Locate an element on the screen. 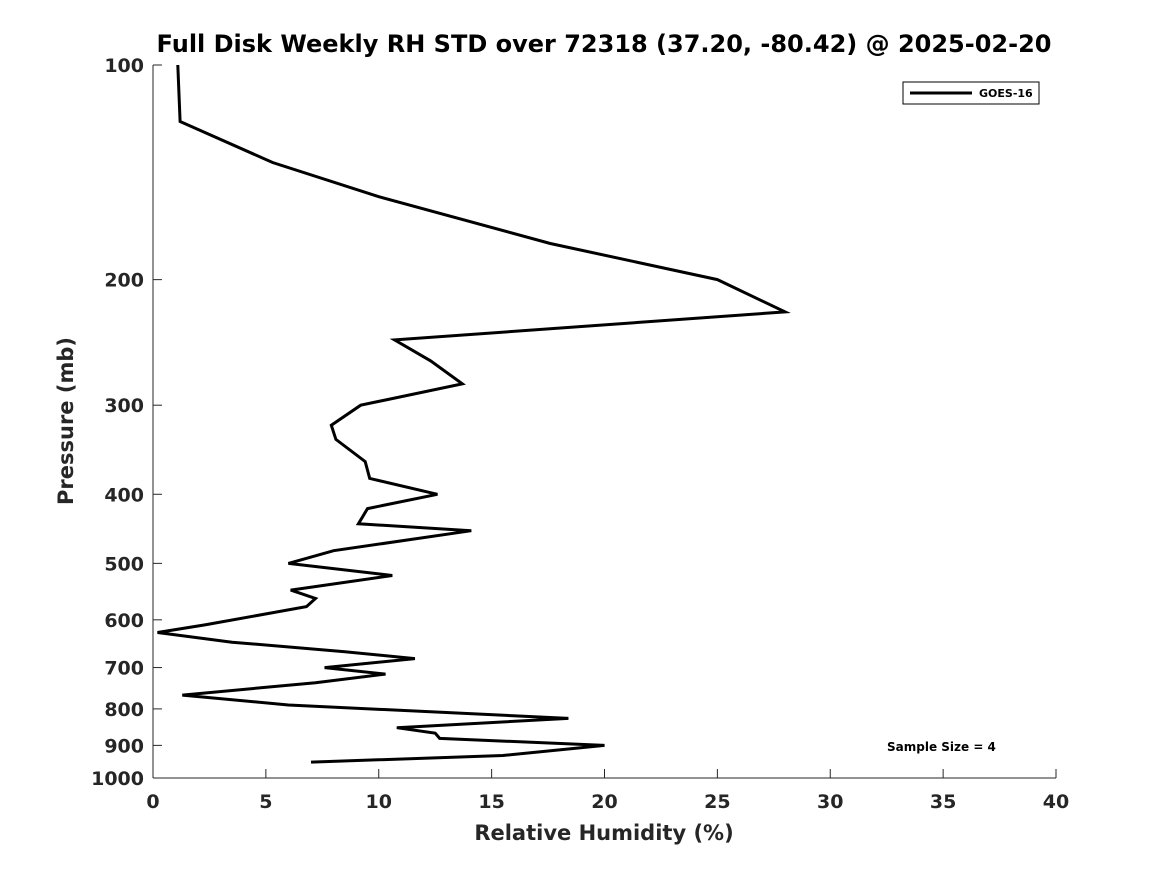 Image resolution: width=1167 pixels, height=875 pixels. x-tick-label: 20 is located at coordinates (604, 802).